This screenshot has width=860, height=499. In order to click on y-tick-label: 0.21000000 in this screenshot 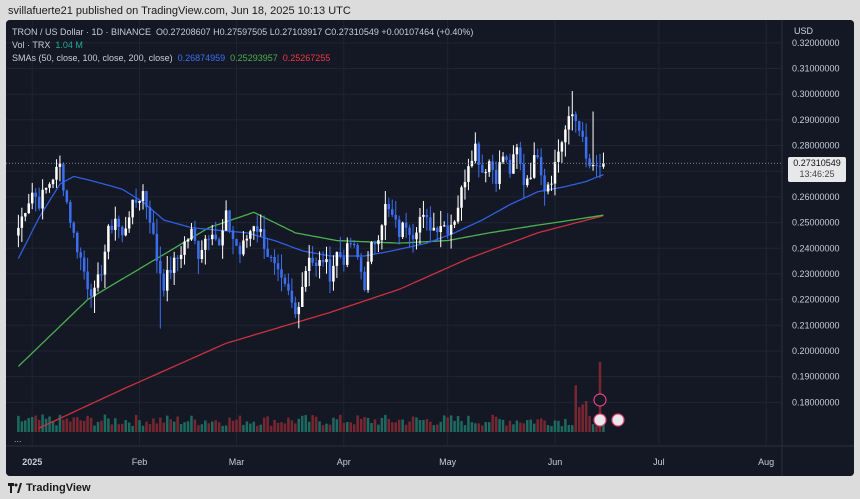, I will do `click(816, 325)`.